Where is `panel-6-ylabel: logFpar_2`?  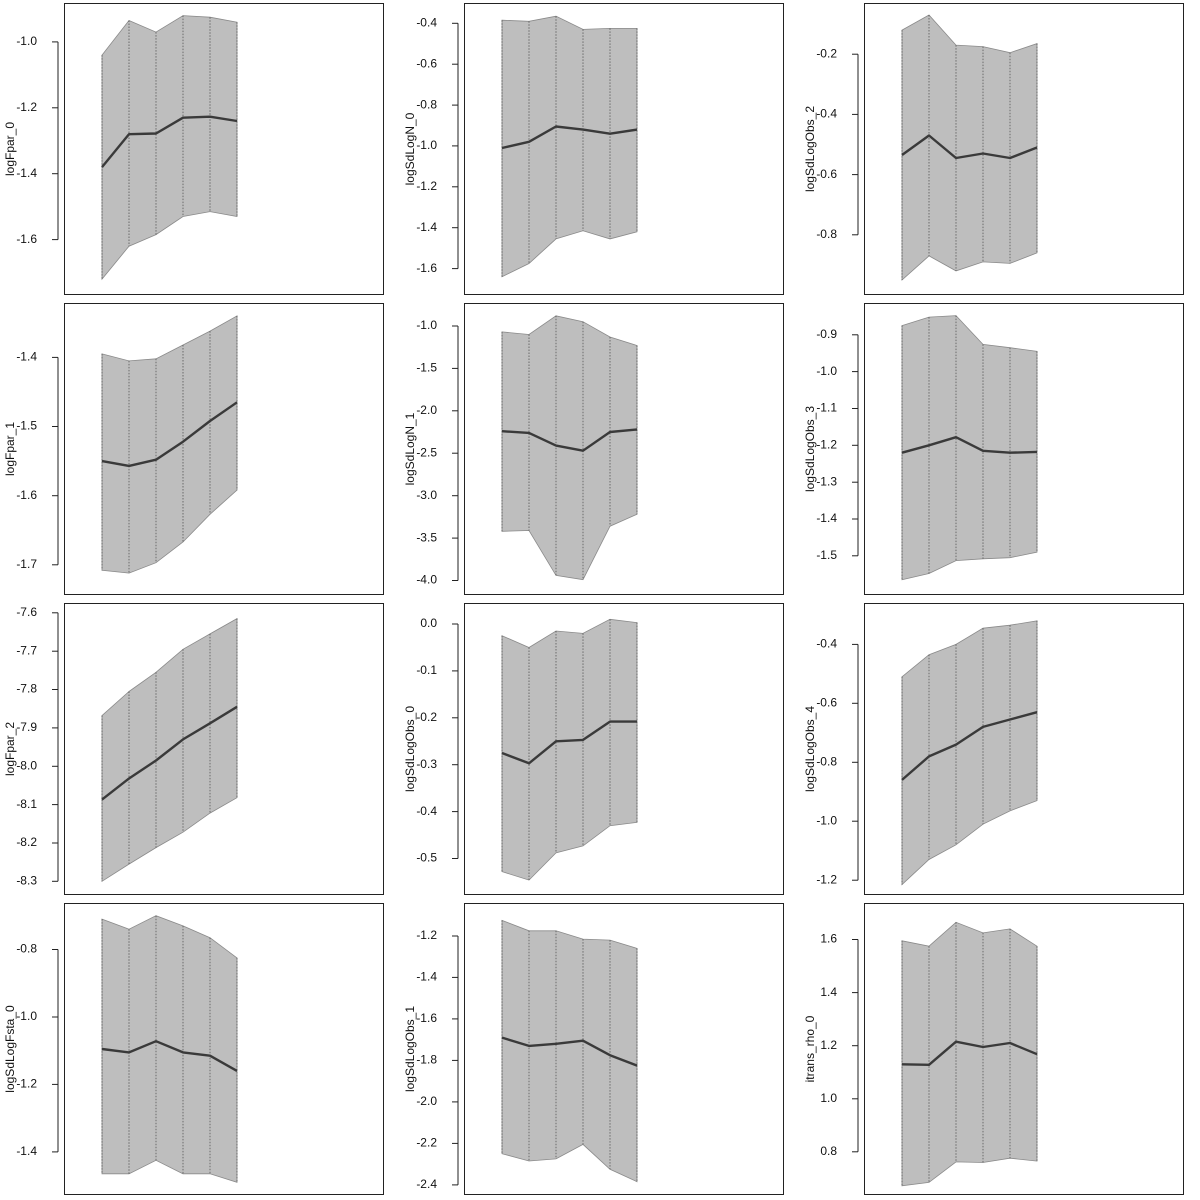 panel-6-ylabel: logFpar_2 is located at coordinates (10, 749).